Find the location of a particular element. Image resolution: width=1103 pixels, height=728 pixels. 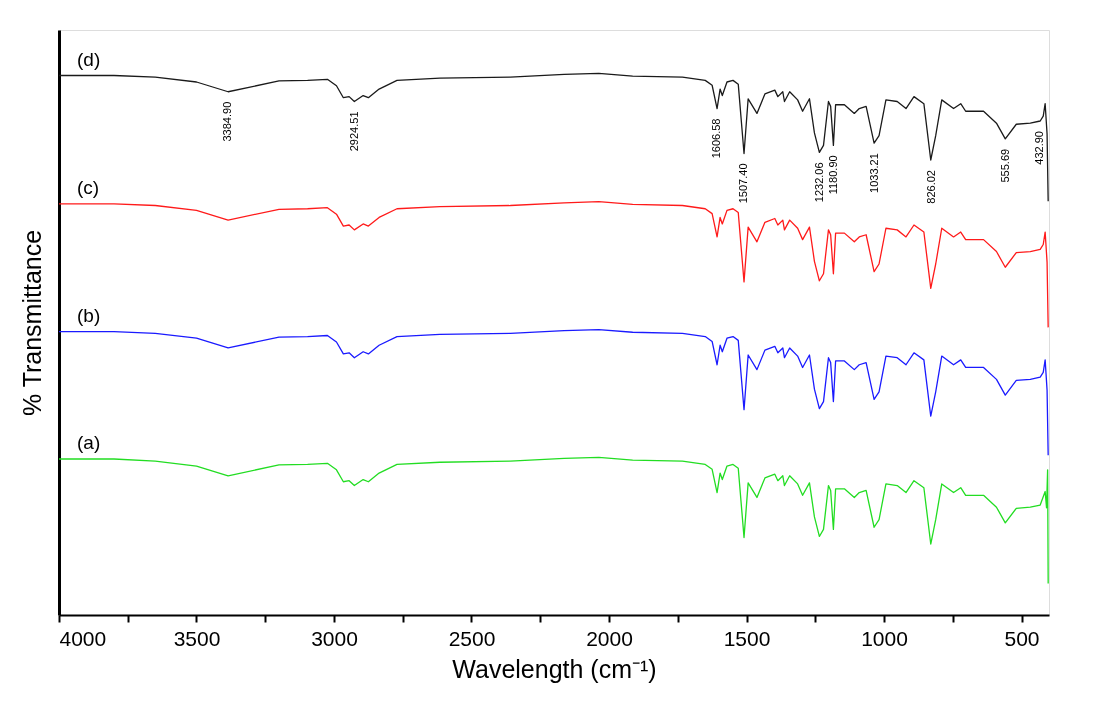

series-label: (a) is located at coordinates (89, 442).